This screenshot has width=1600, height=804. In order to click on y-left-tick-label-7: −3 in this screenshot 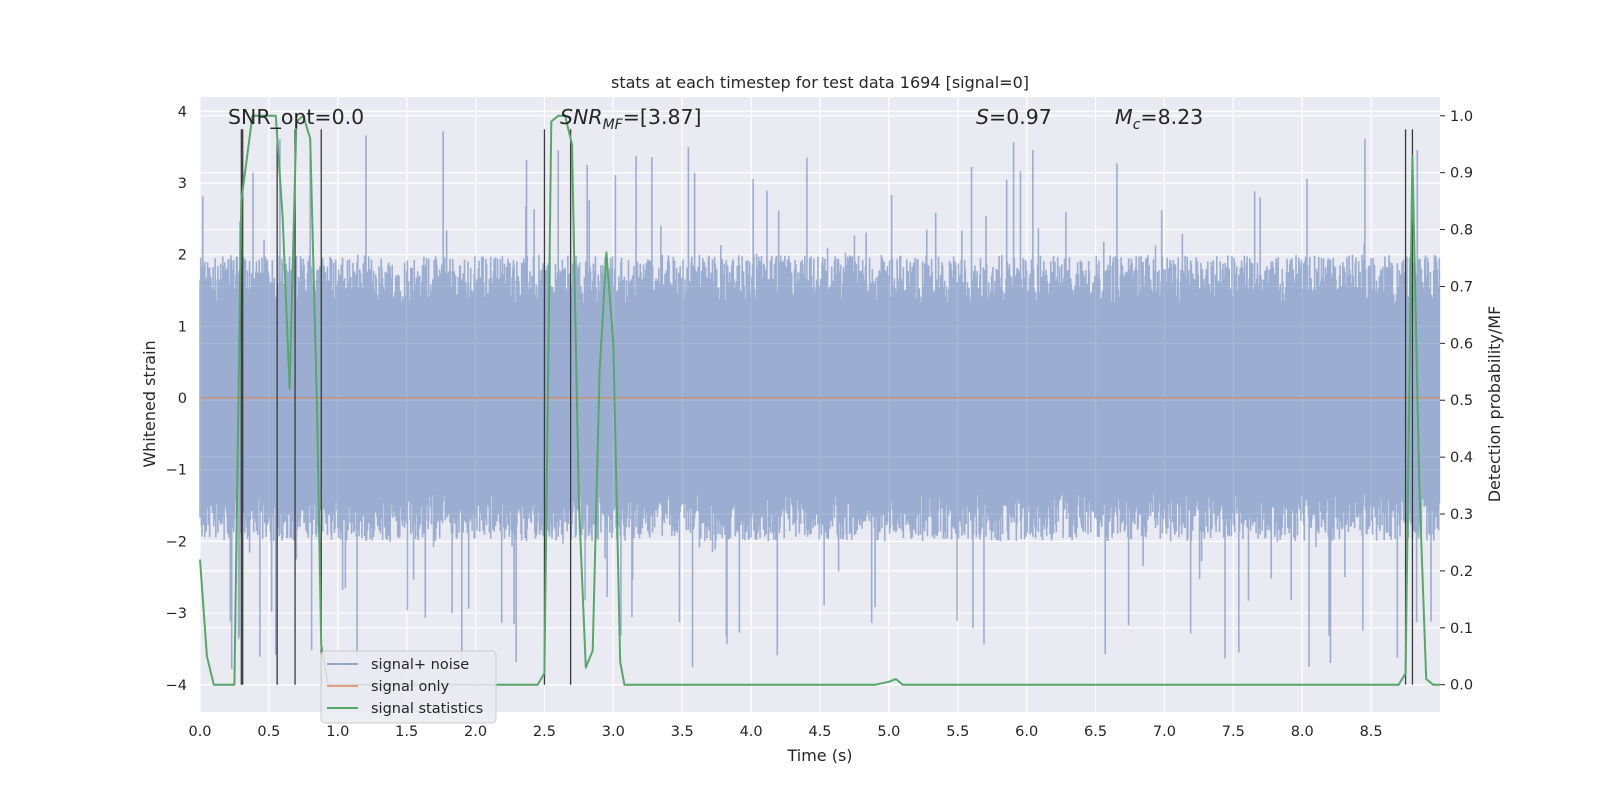, I will do `click(176, 614)`.